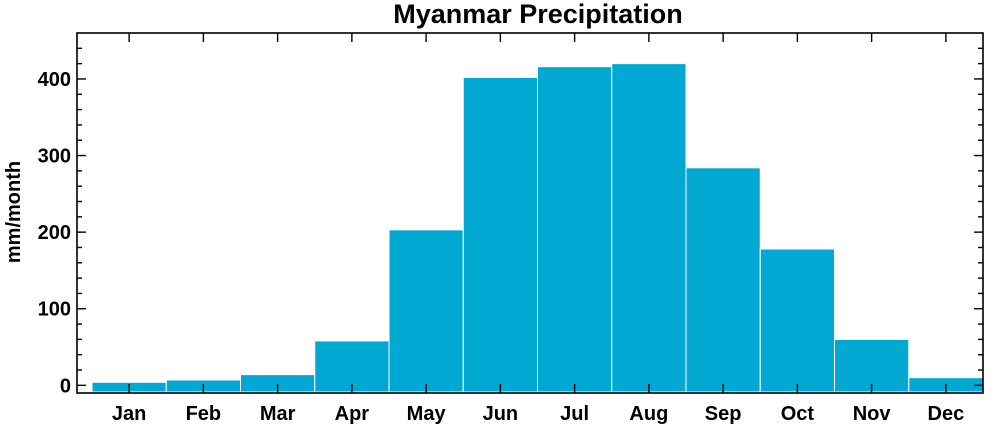  I want to click on x-tick-label-feb: Feb, so click(204, 414).